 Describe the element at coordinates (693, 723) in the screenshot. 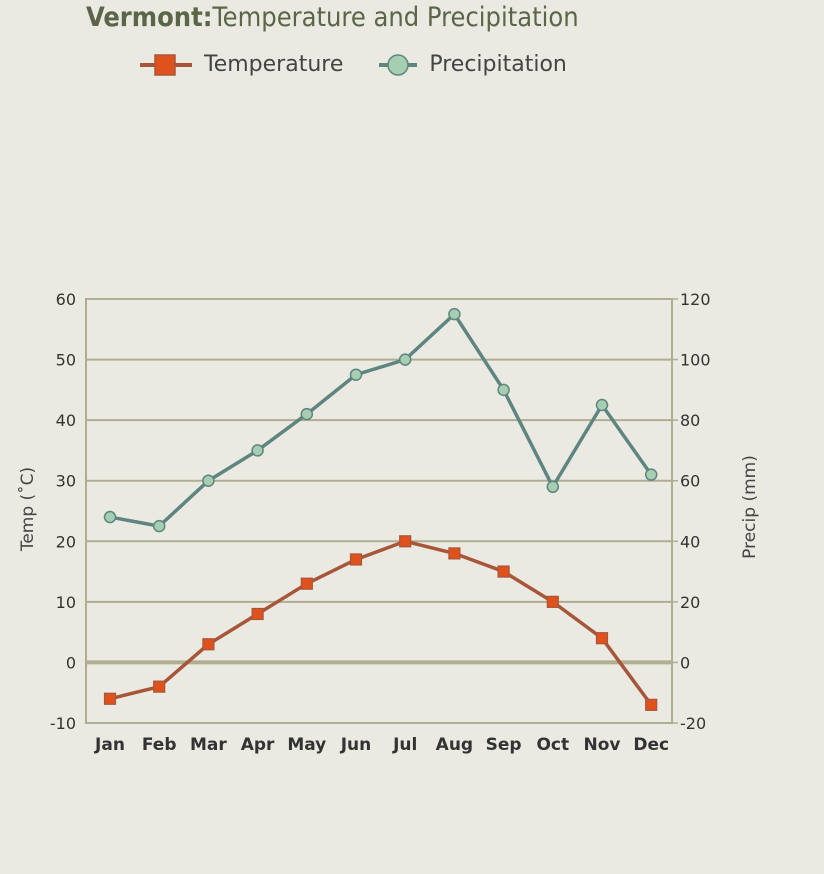

I see `y2-tick-label: -20` at that location.